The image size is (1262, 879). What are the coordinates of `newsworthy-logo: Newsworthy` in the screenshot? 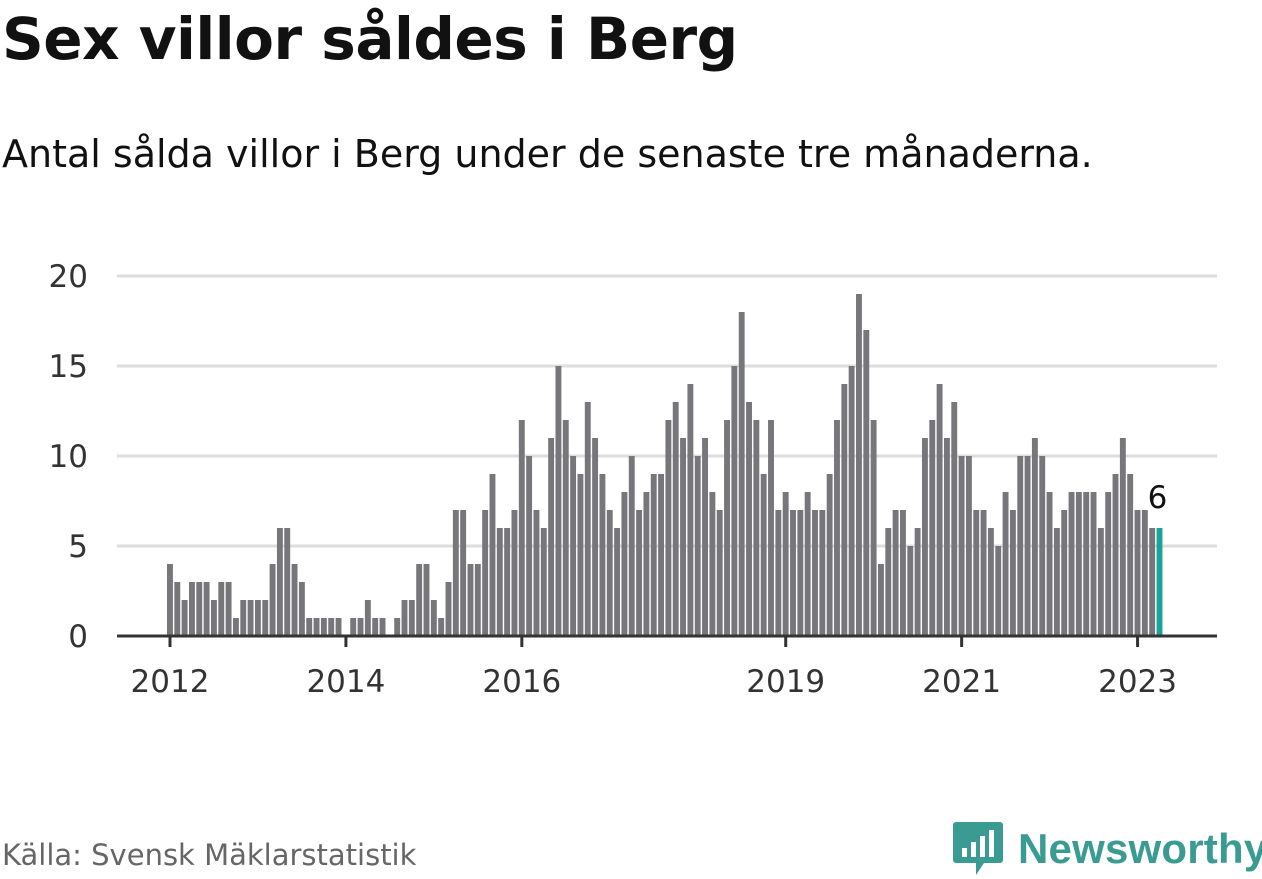 It's located at (1107, 849).